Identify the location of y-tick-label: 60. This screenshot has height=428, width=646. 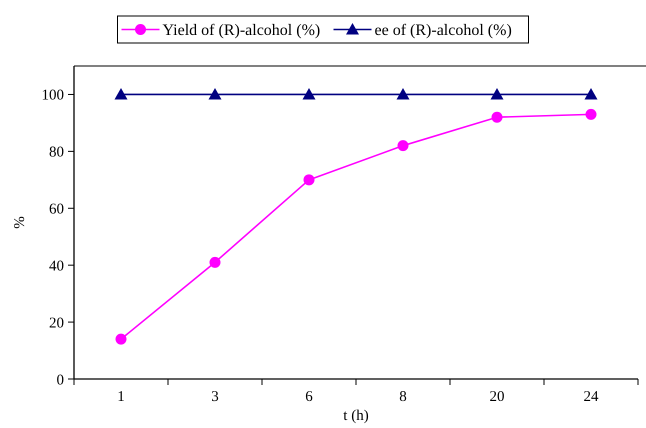
(56, 210).